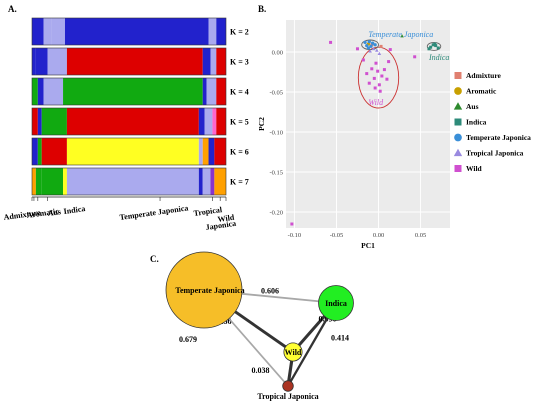 The height and width of the screenshot is (405, 550). Describe the element at coordinates (209, 290) in the screenshot. I see `network-node-label-tj: Temperate Japonica` at that location.